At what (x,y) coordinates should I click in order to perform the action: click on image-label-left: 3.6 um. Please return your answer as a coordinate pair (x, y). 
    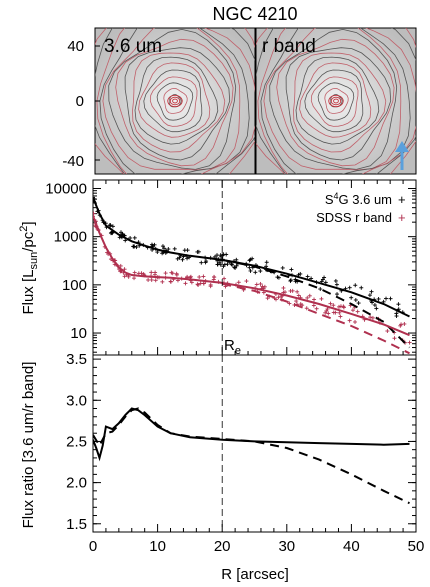
    Looking at the image, I should click on (133, 46).